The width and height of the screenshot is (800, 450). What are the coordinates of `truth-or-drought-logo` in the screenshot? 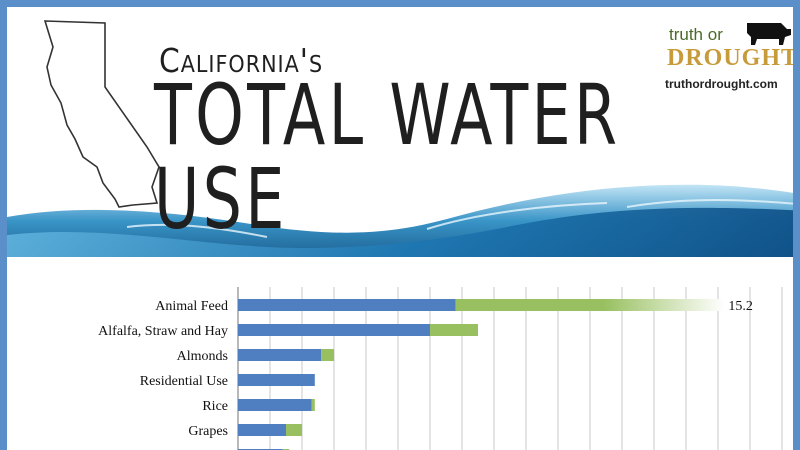 It's located at (728, 58).